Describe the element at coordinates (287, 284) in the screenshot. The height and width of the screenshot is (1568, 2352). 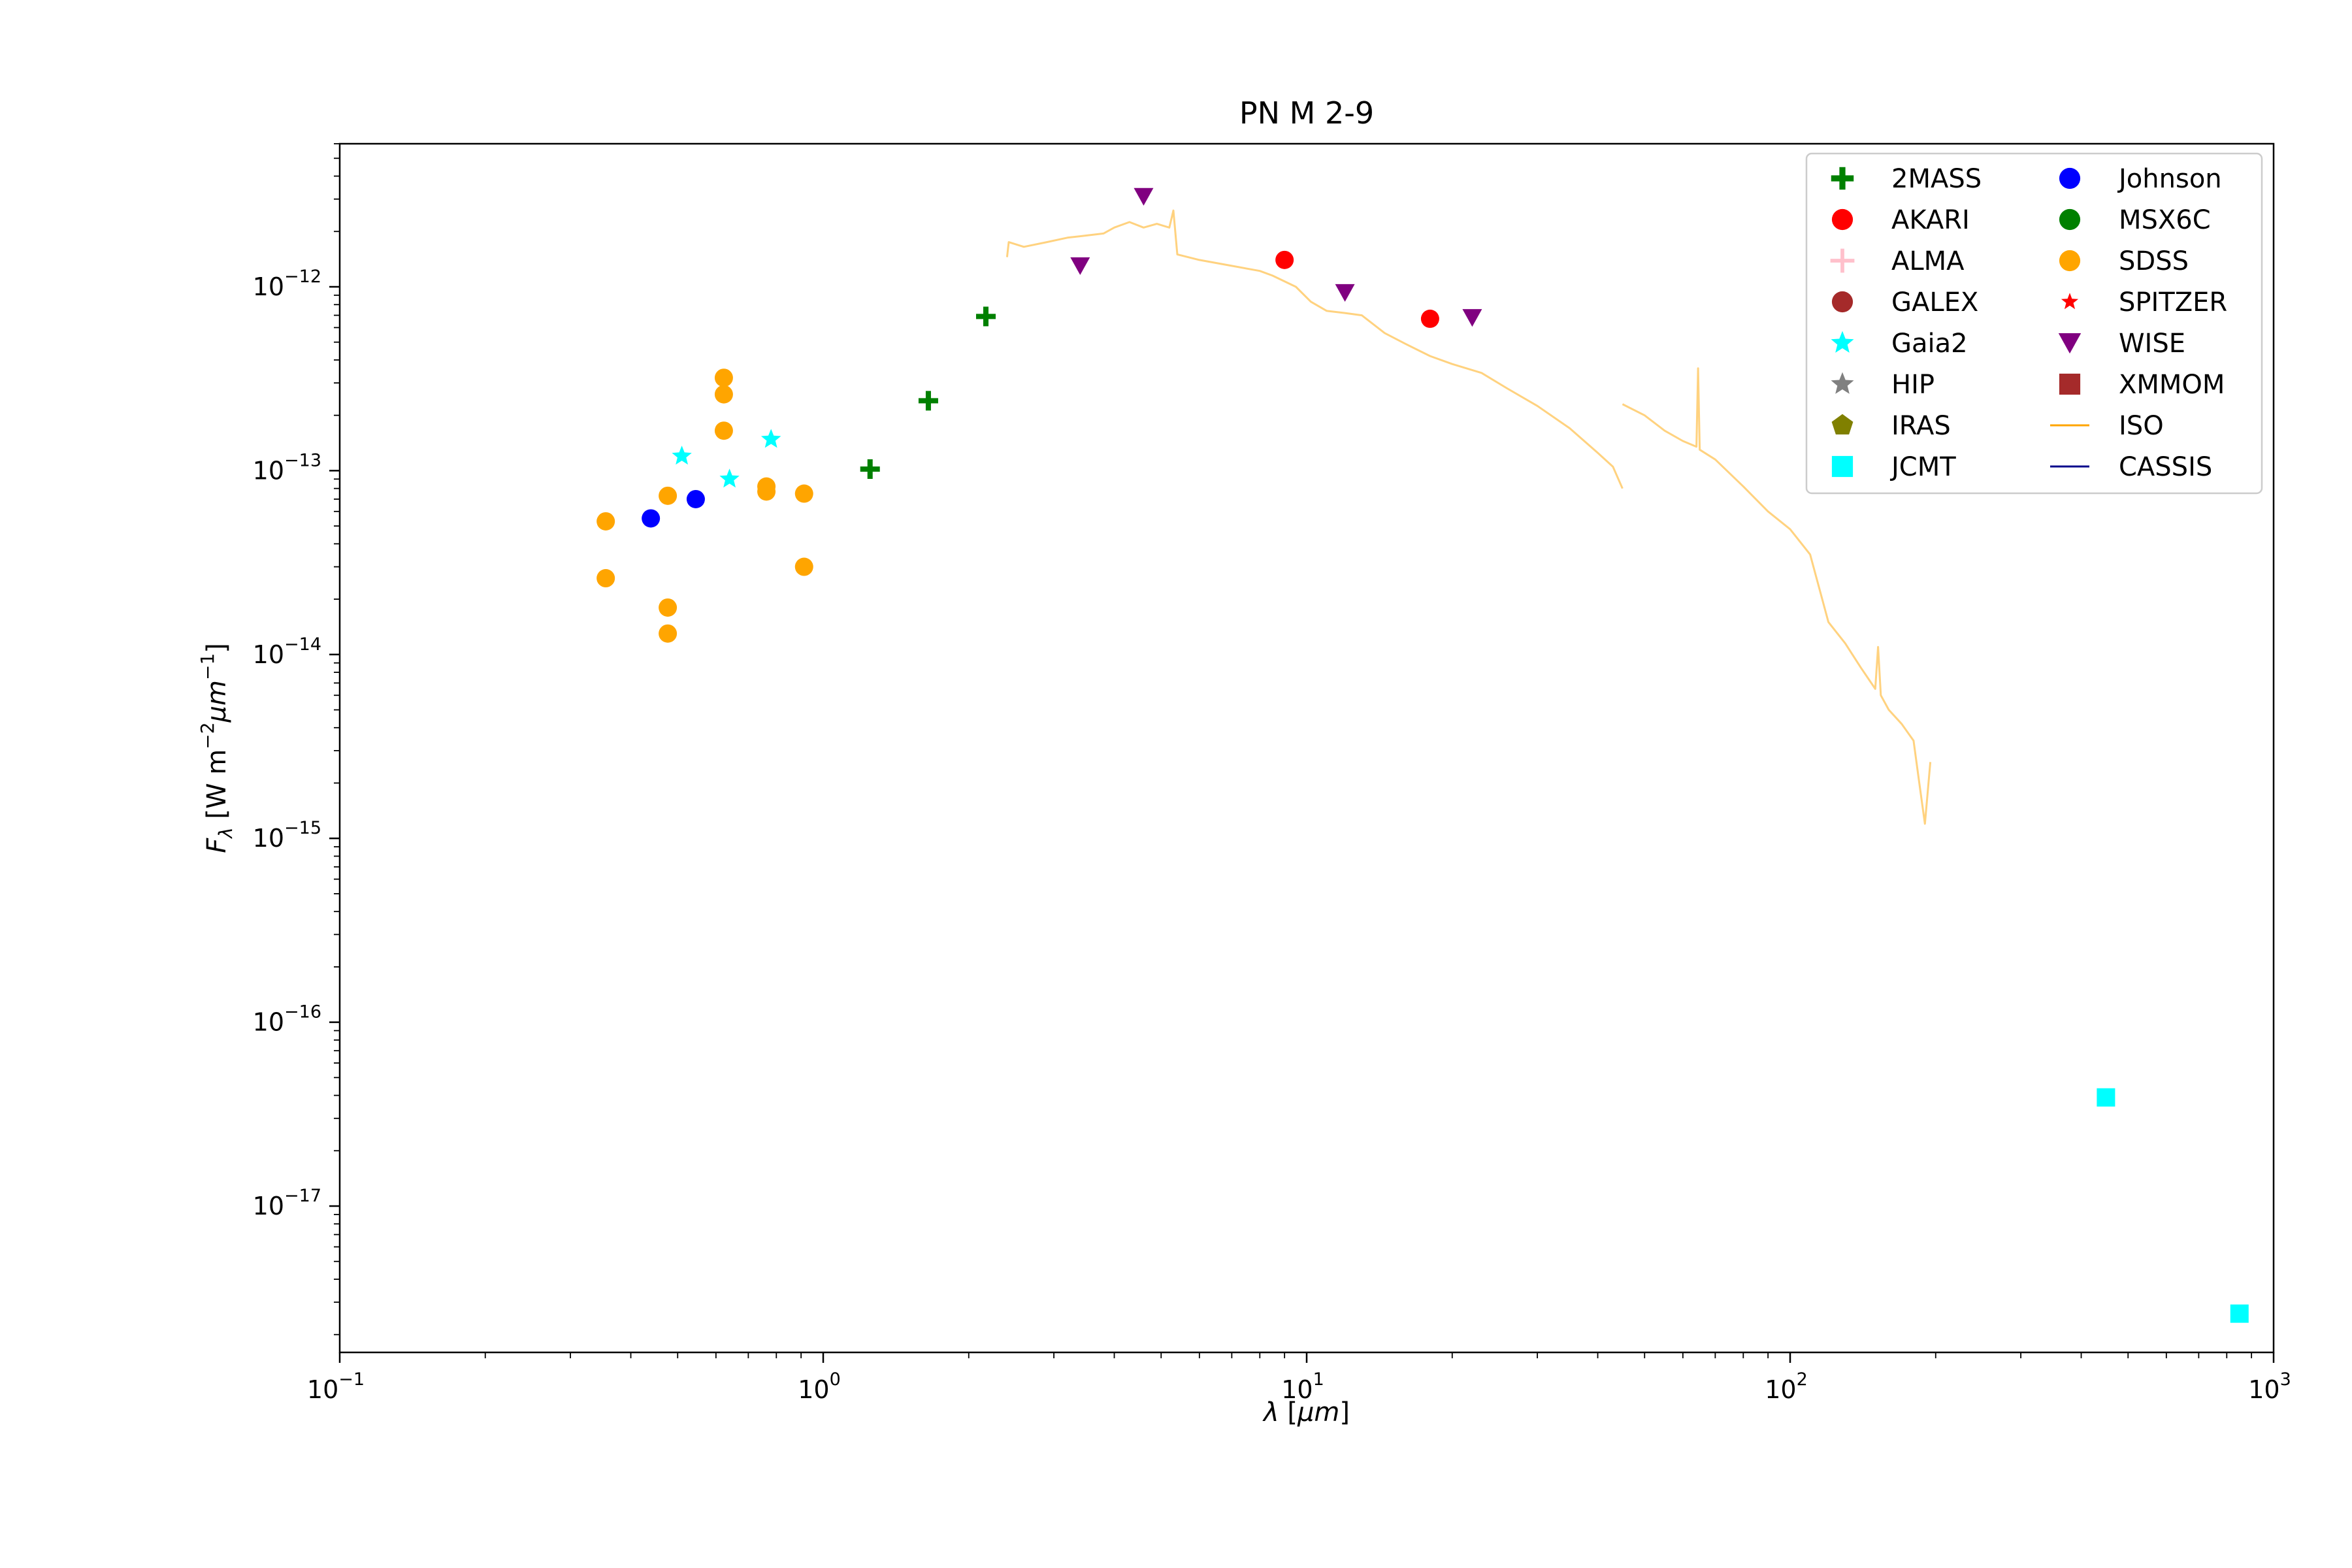
I see `y-tick-label: 10−12` at that location.